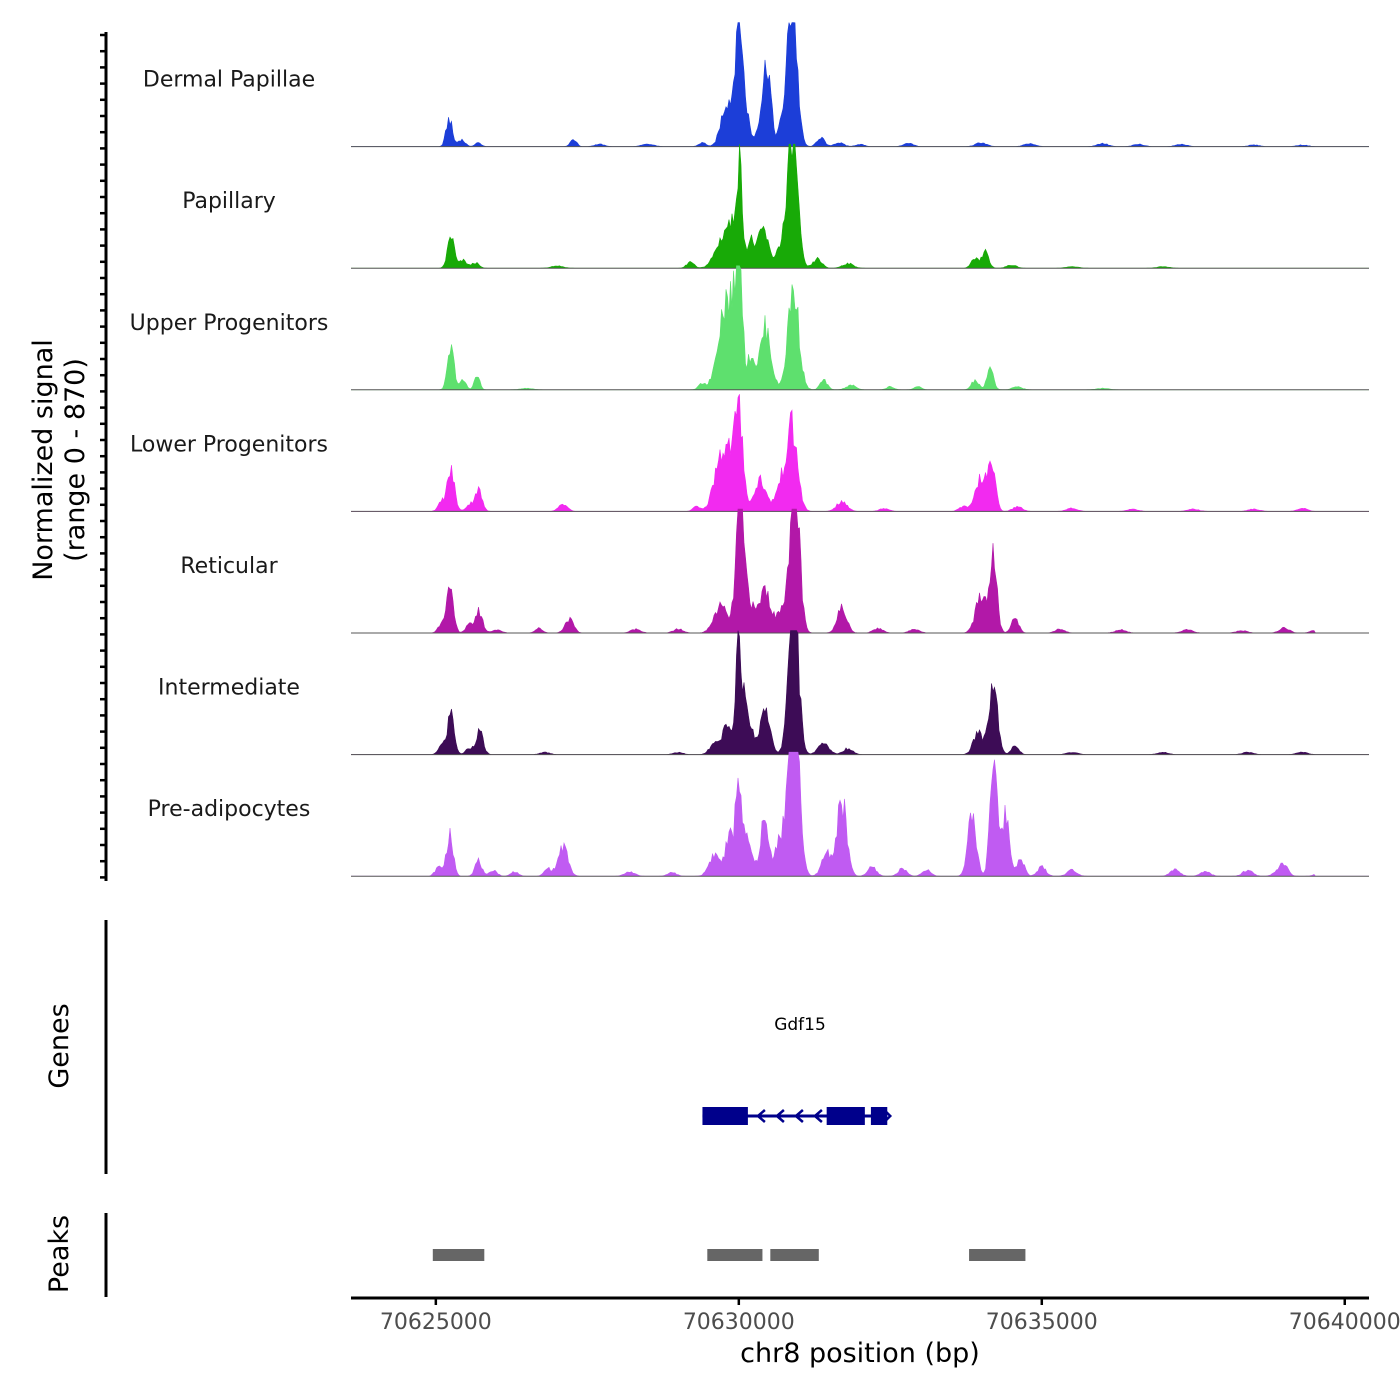 The width and height of the screenshot is (1400, 1400). I want to click on coverage-y-axis-ticks, so click(103, 456).